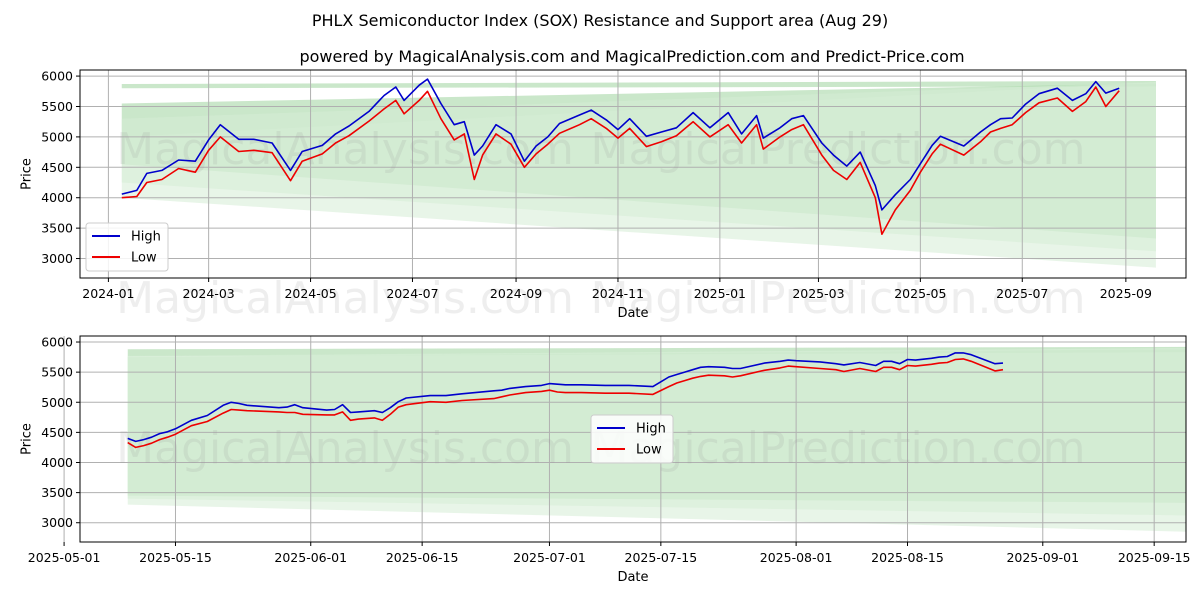  I want to click on top-legend: High Low, so click(127, 247).